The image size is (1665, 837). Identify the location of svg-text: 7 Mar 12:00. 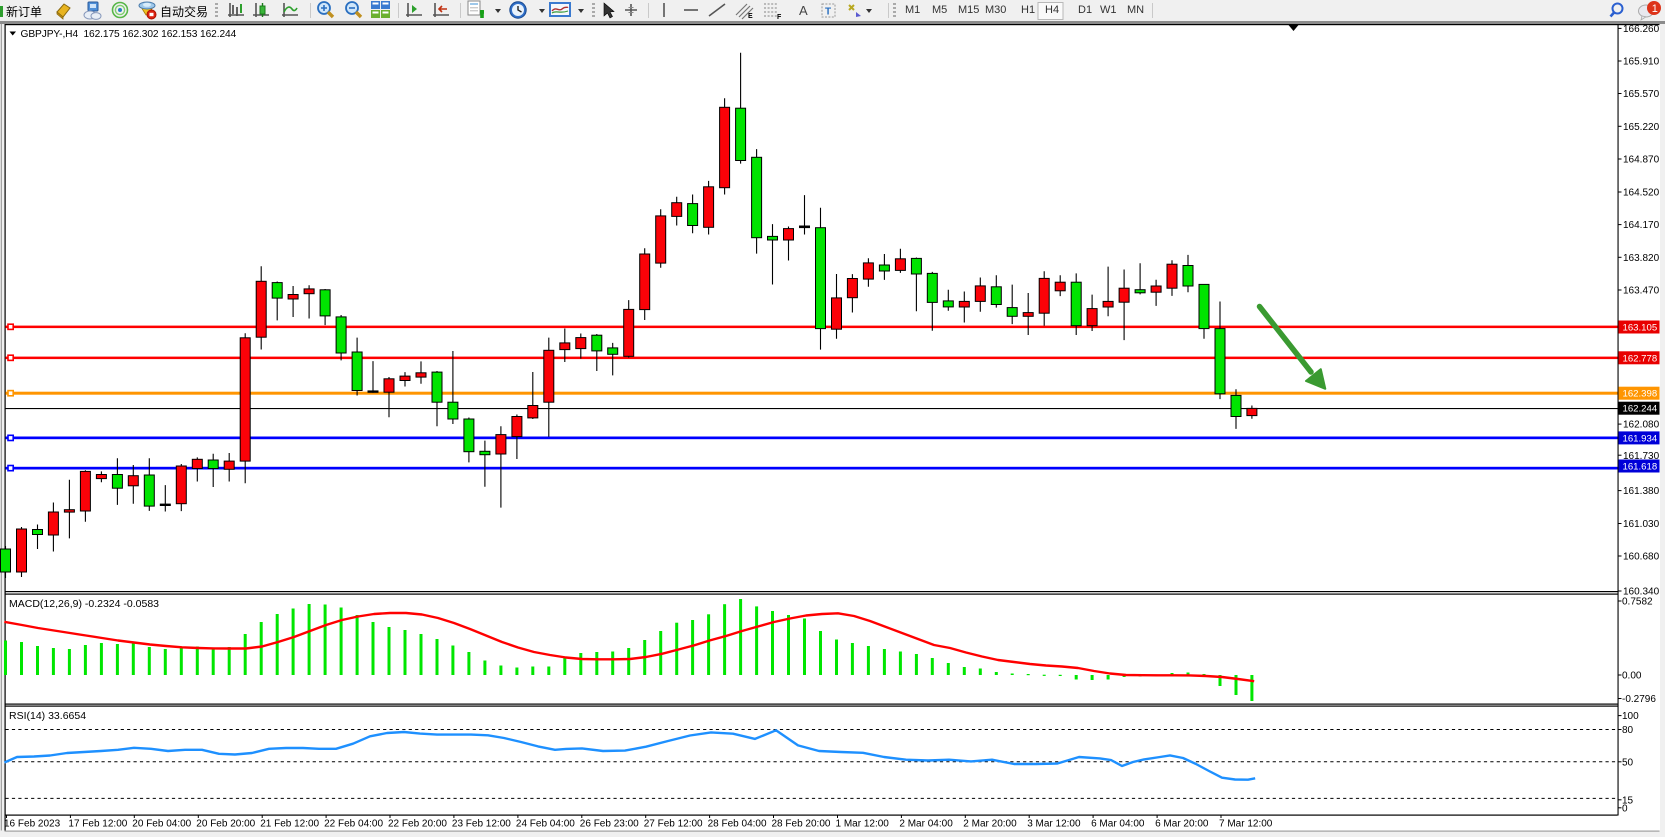
(1246, 824).